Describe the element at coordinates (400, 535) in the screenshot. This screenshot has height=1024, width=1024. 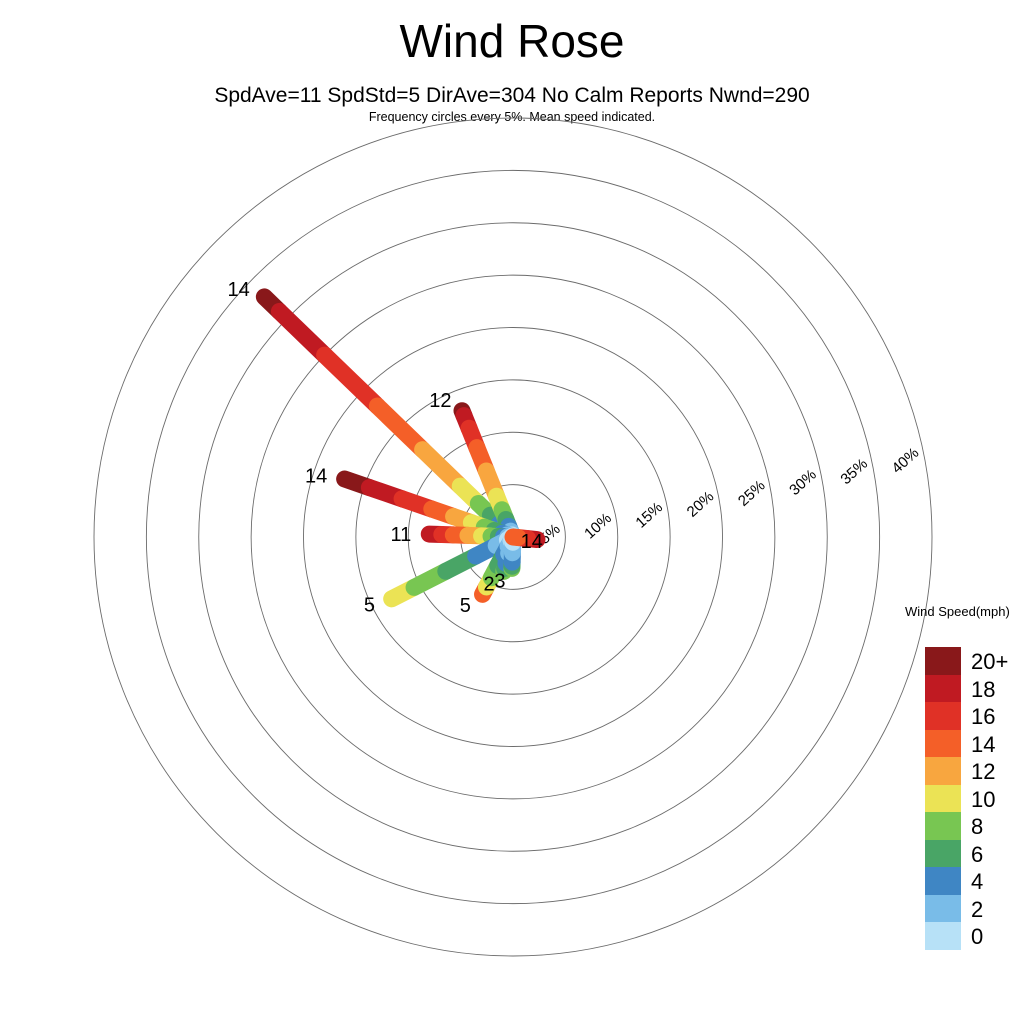
I see `petal-speed-label: 11` at that location.